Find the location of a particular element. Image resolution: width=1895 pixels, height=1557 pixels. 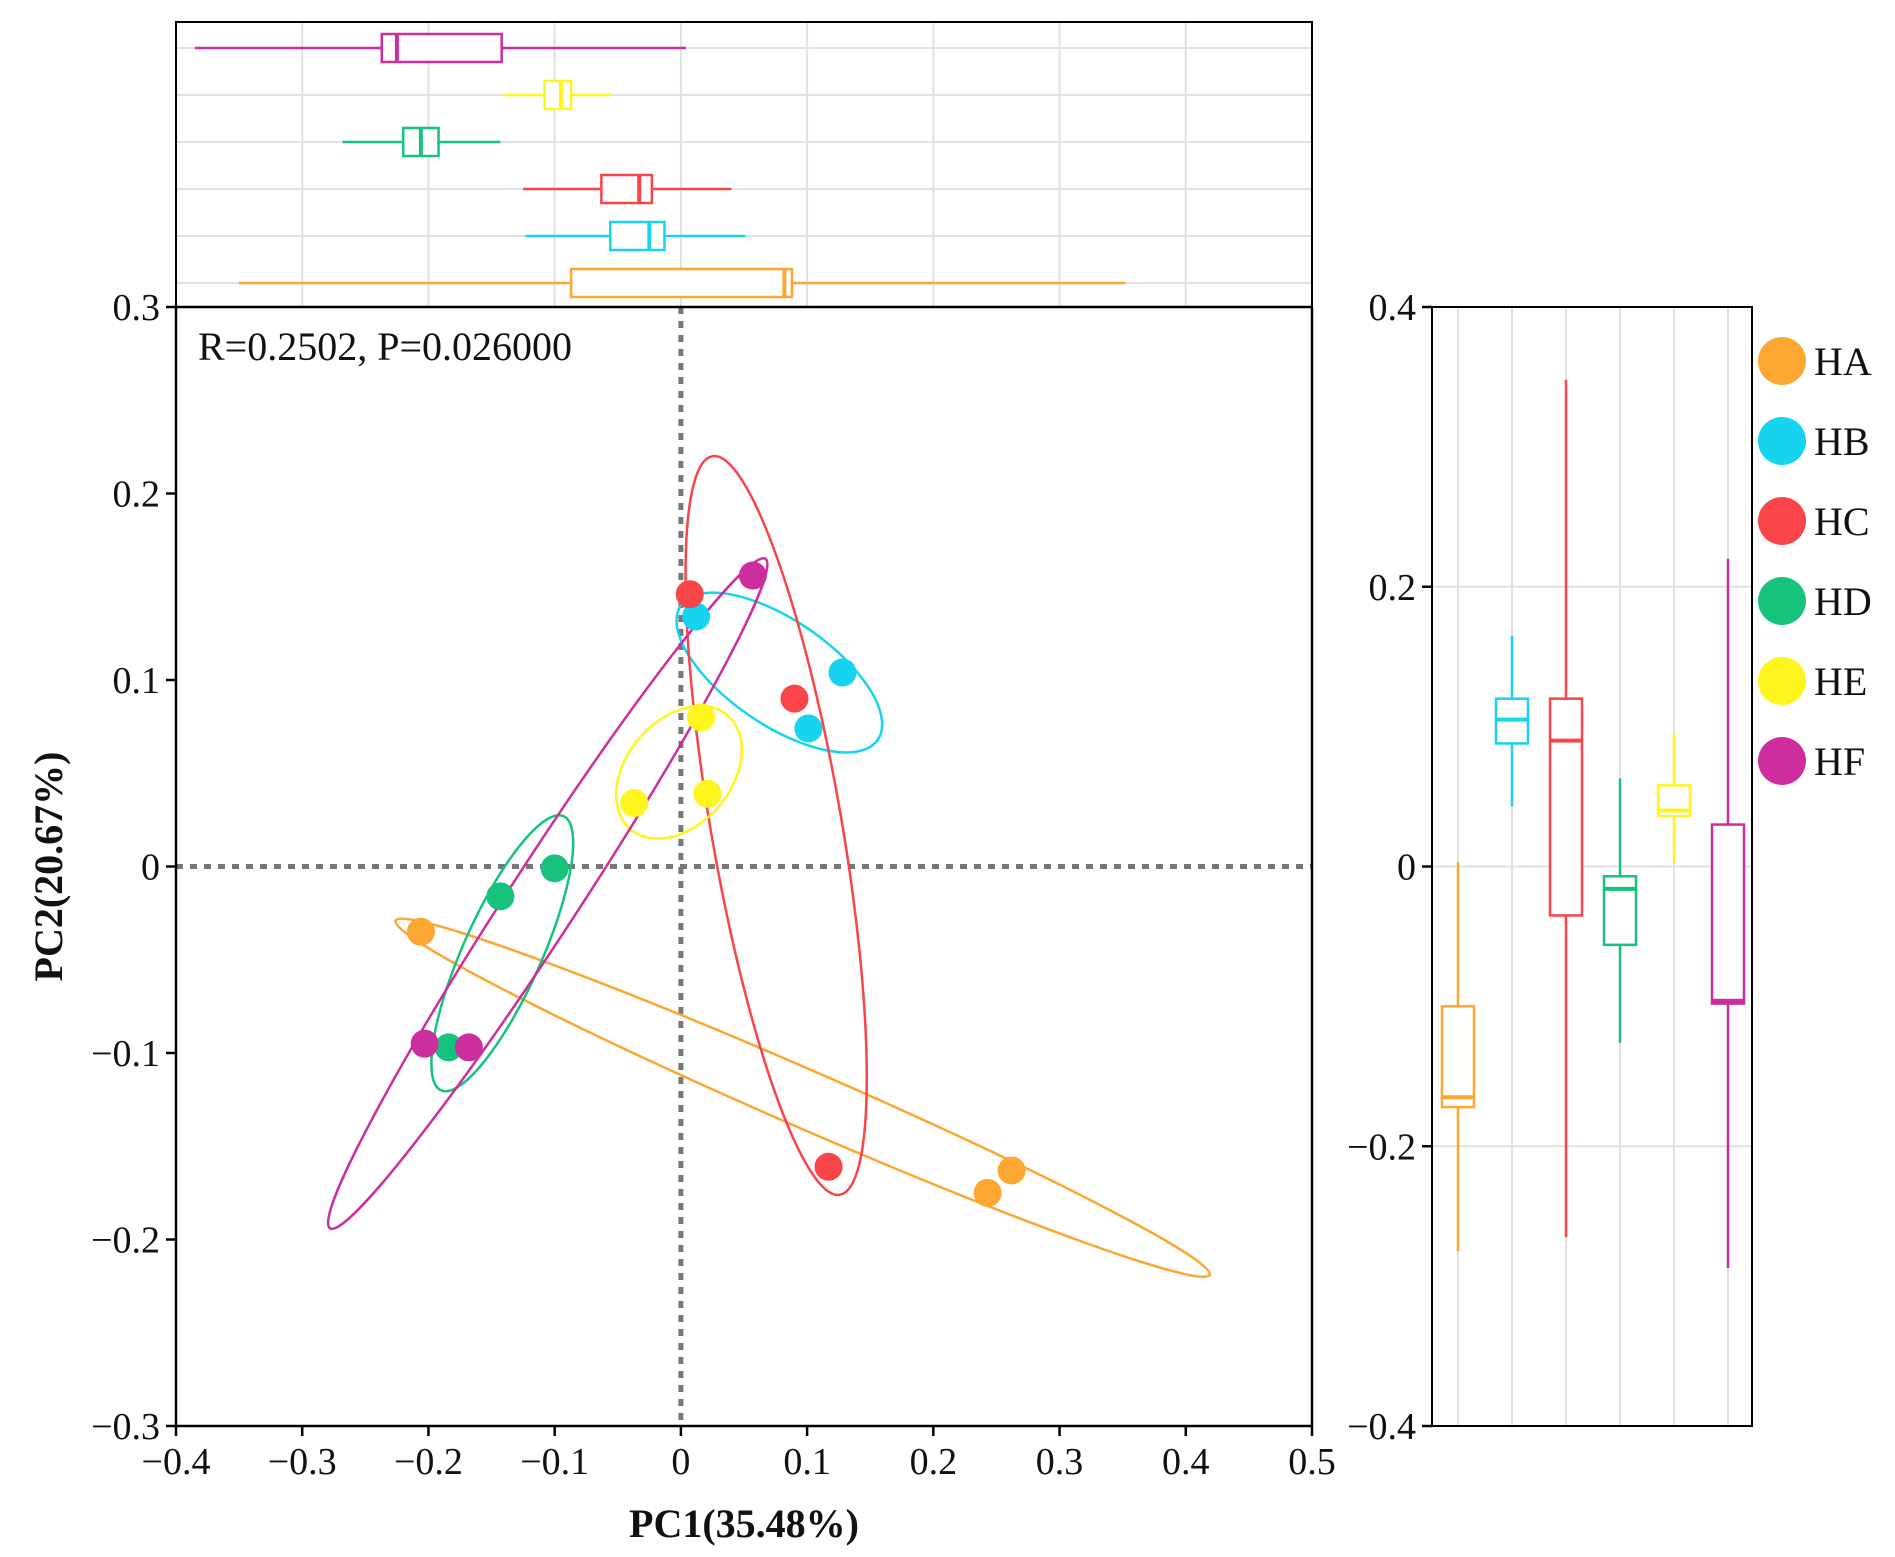

ellipse-hf is located at coordinates (547, 893).